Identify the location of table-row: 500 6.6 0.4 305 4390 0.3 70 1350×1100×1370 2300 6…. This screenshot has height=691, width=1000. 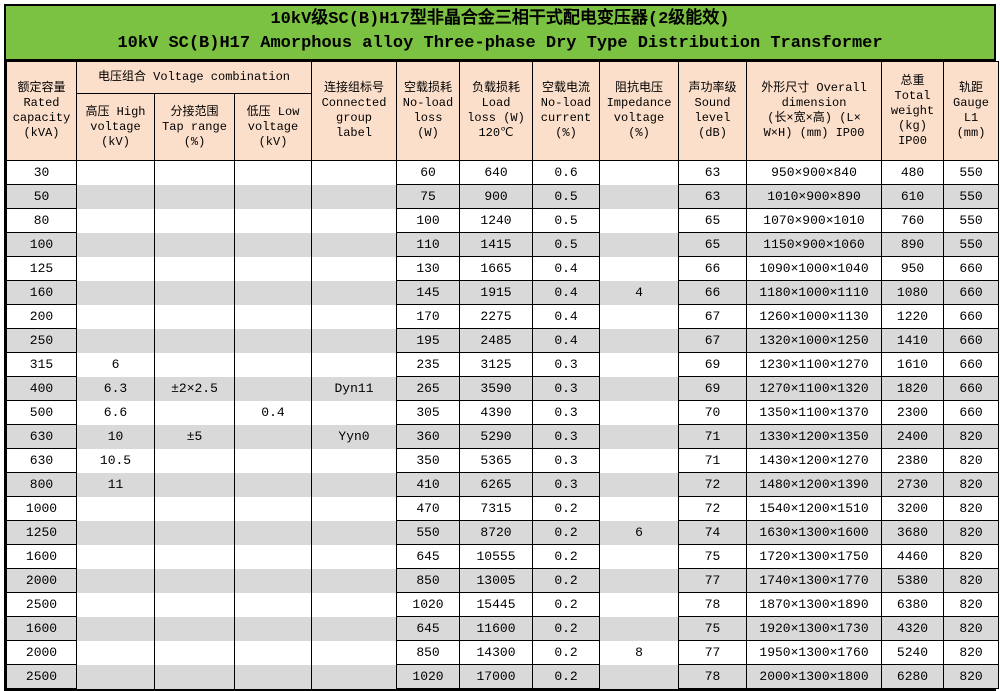
(503, 412).